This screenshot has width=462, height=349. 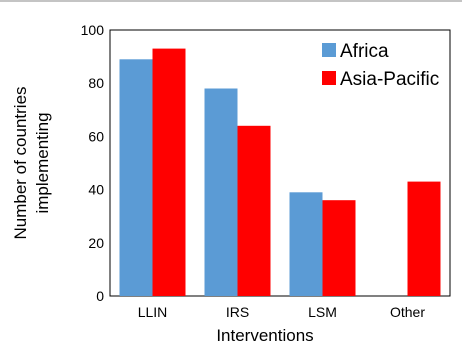 What do you see at coordinates (93, 163) in the screenshot?
I see `y-axis-ticks: 0 20 40 60 80 100` at bounding box center [93, 163].